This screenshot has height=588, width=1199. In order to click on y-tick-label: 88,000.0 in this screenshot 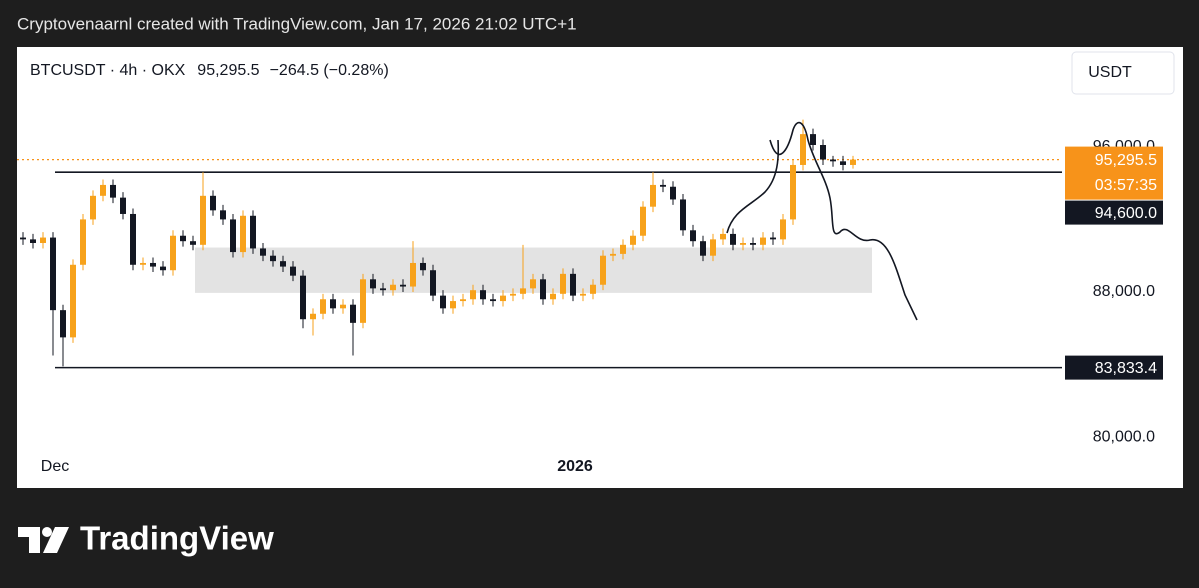, I will do `click(1124, 291)`.